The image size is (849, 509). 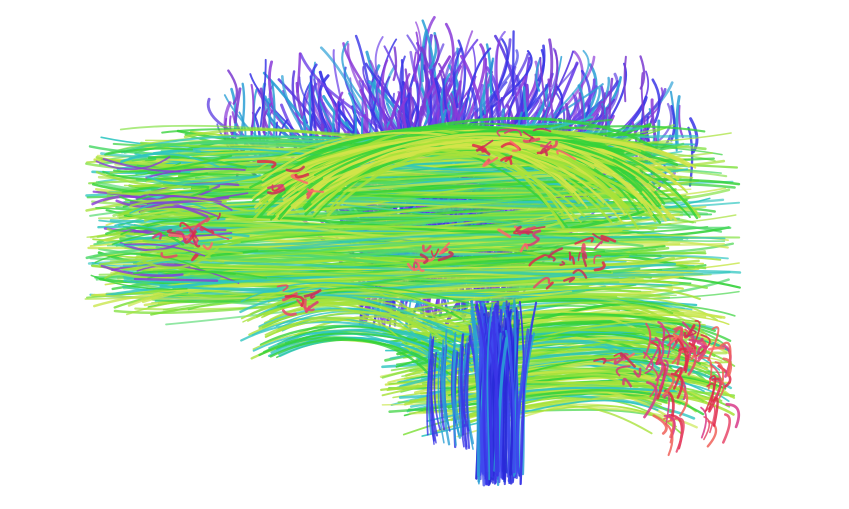 I want to click on brainstem-fibers, so click(x=482, y=393).